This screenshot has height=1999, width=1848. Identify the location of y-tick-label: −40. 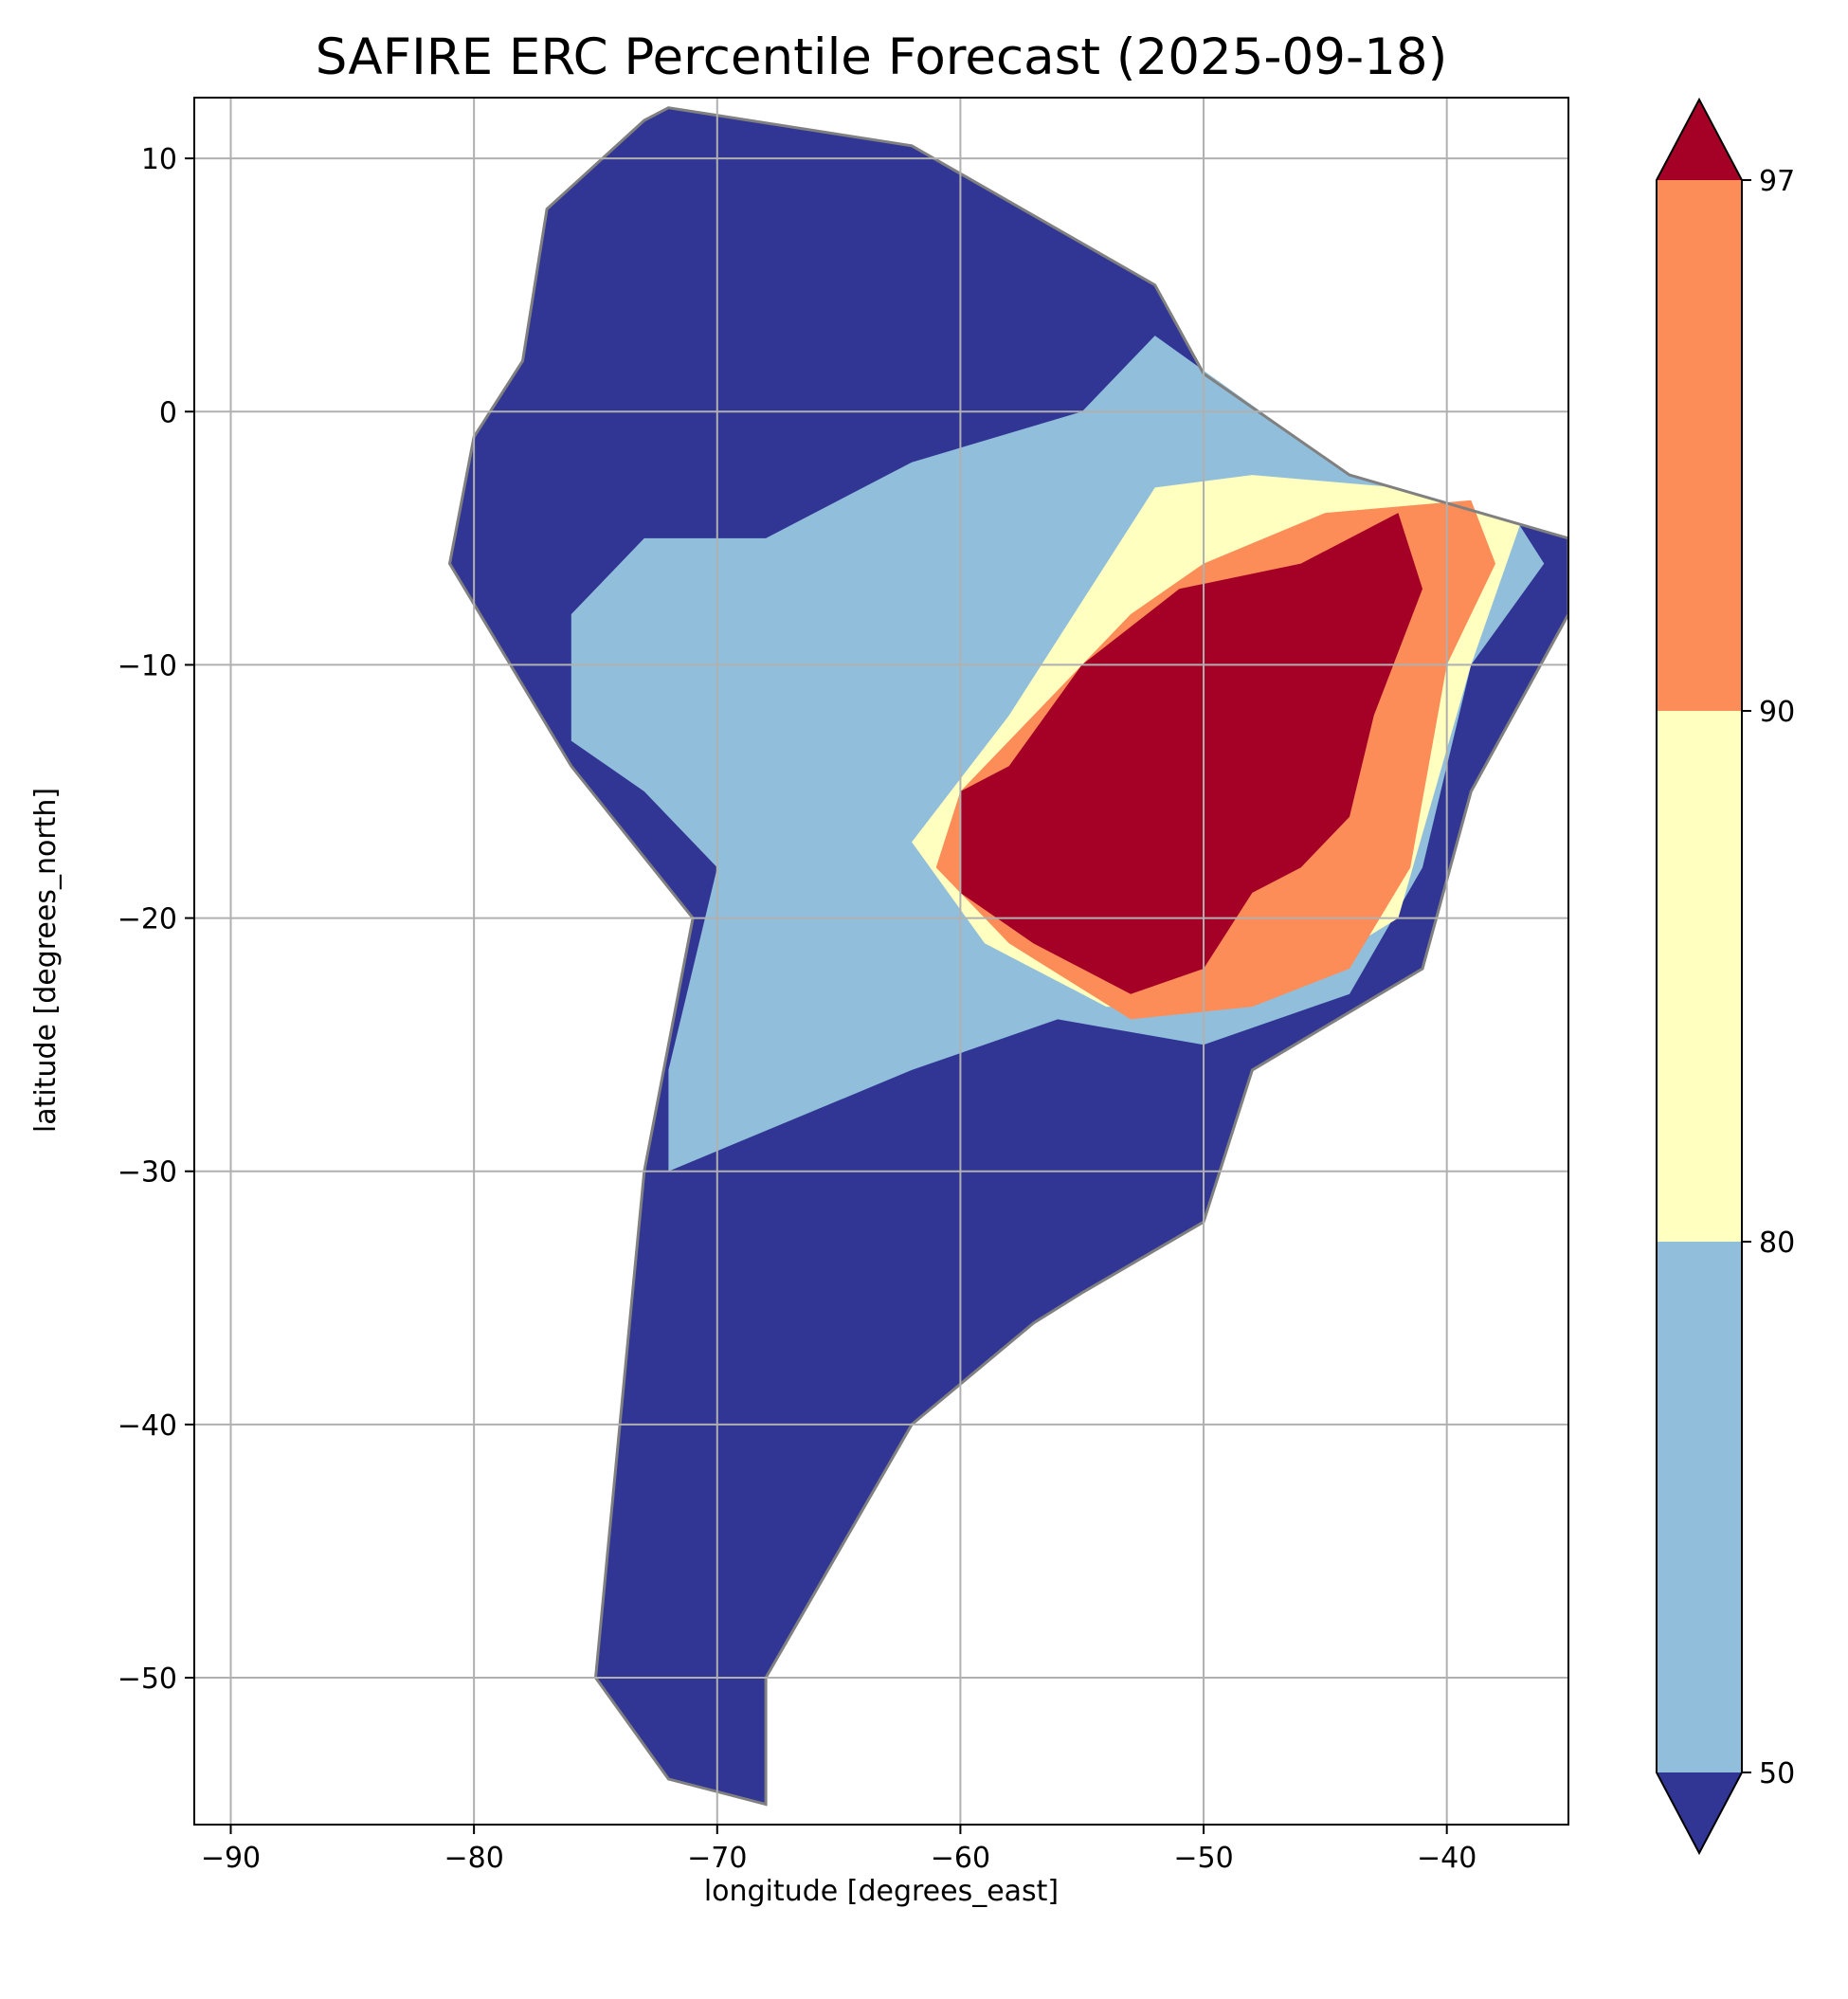
(147, 1426).